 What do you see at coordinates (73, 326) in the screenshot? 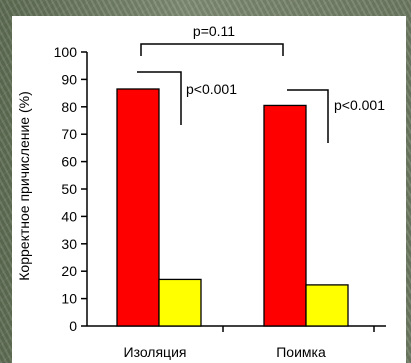
I see `y-tick-label: 0` at bounding box center [73, 326].